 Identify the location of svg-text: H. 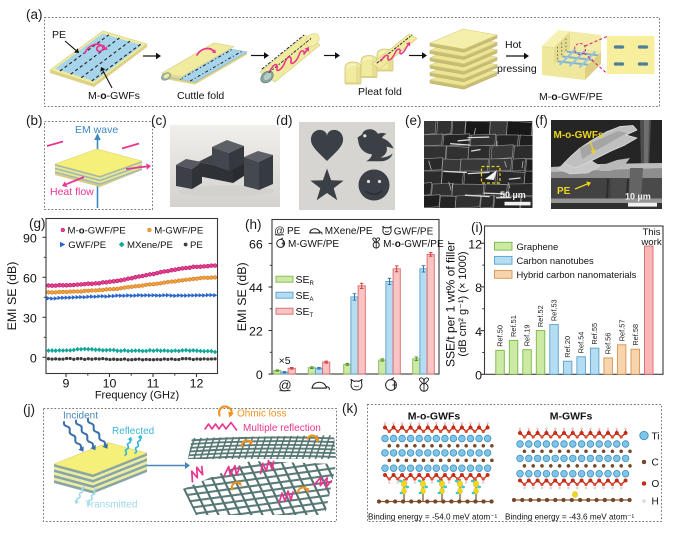
(655, 502).